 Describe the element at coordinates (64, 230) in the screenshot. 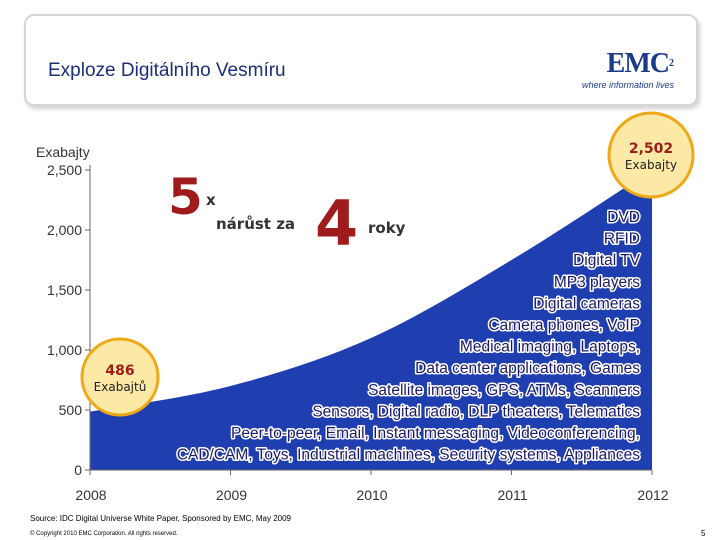

I see `y-tick-label: 2,000` at that location.